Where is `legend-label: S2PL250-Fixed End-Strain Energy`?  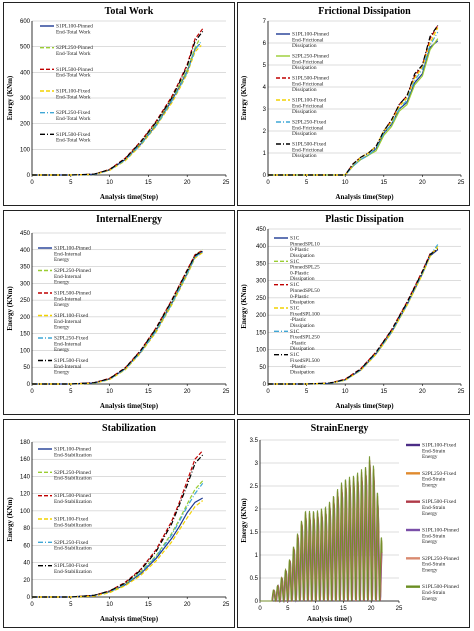
legend-label: S2PL250-Fixed End-Strain Energy is located at coordinates (439, 480).